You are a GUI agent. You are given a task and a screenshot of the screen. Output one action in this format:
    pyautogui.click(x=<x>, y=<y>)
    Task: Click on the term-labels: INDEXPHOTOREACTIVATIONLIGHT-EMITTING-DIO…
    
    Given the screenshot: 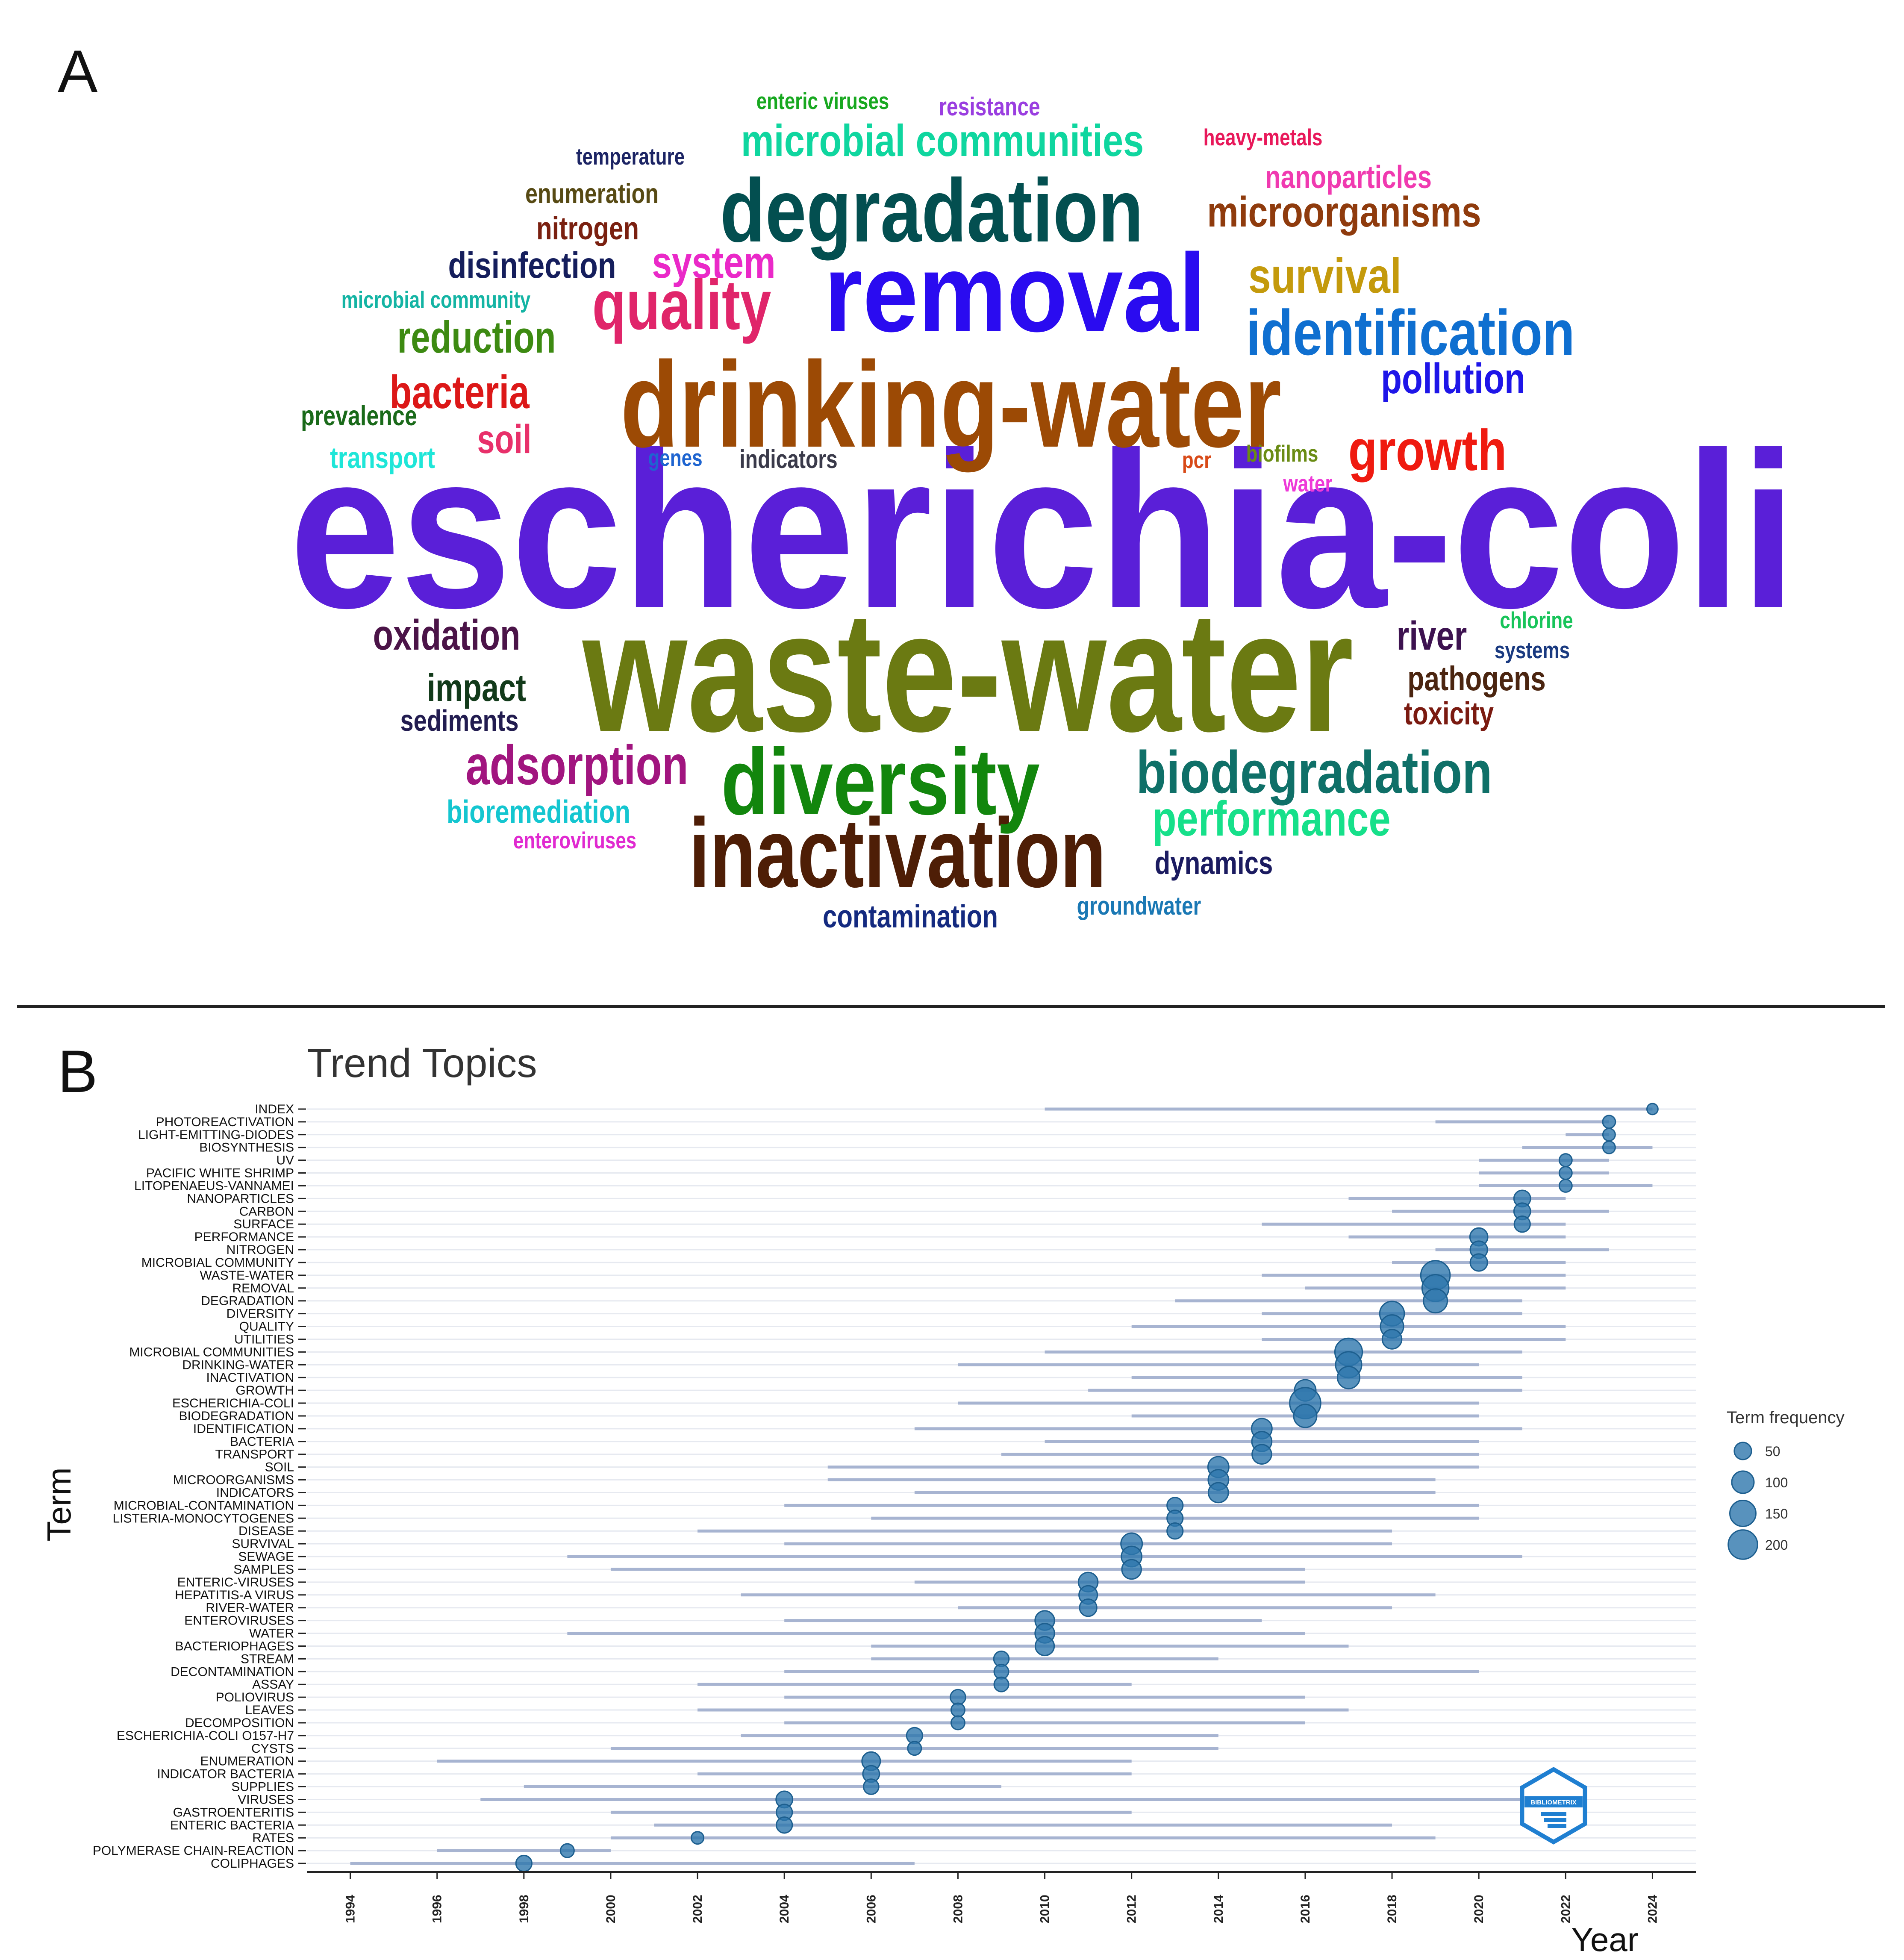 What is the action you would take?
    pyautogui.click(x=199, y=1486)
    